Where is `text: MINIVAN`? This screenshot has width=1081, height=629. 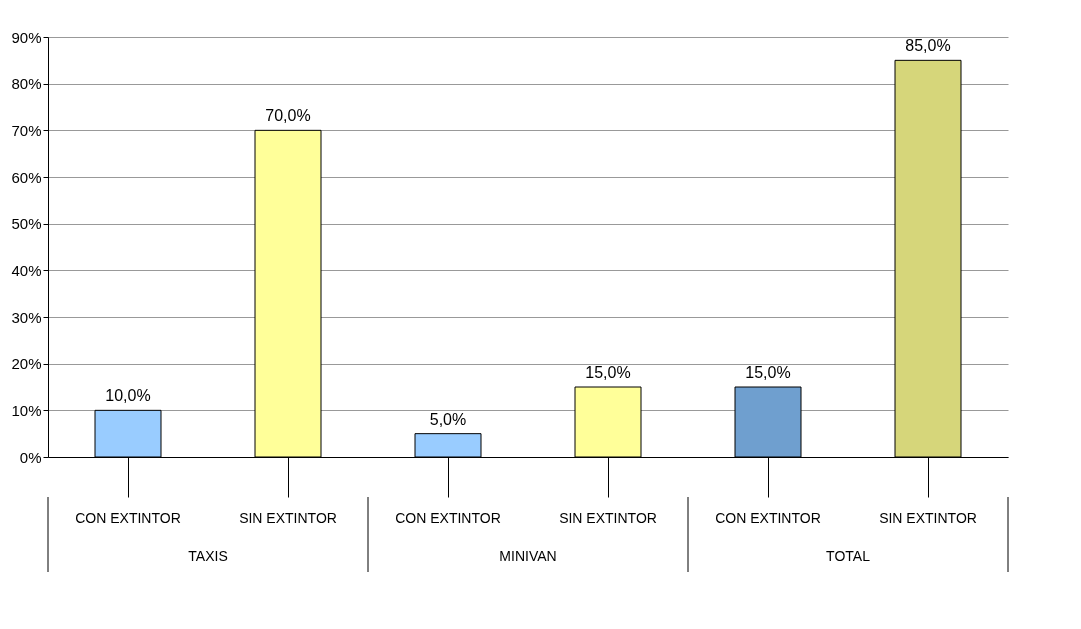
text: MINIVAN is located at coordinates (528, 556).